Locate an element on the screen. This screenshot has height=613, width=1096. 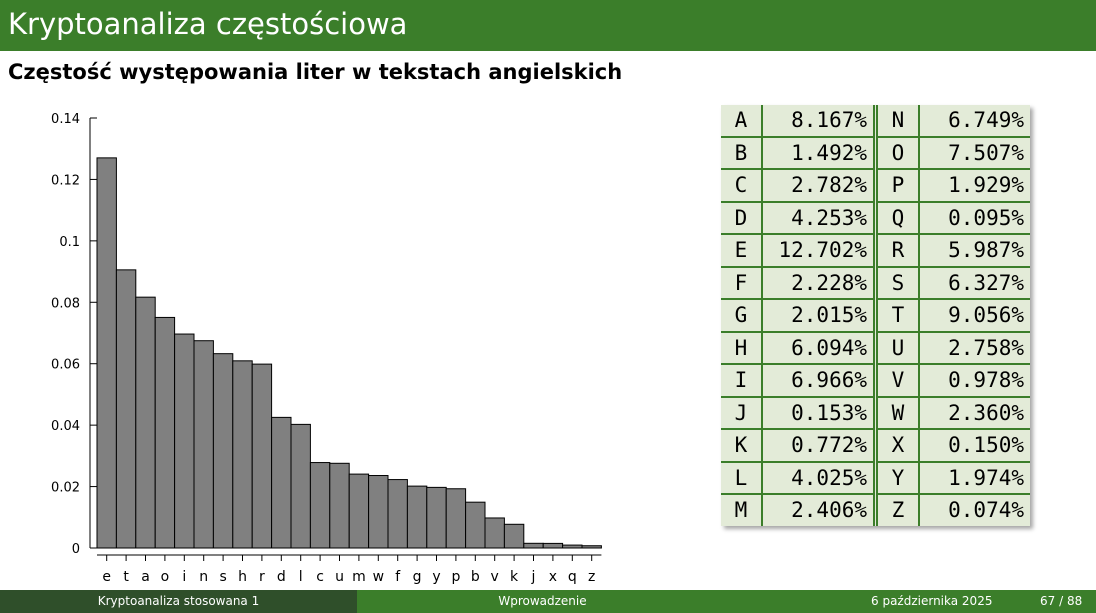
letter-cell: Z is located at coordinates (897, 509).